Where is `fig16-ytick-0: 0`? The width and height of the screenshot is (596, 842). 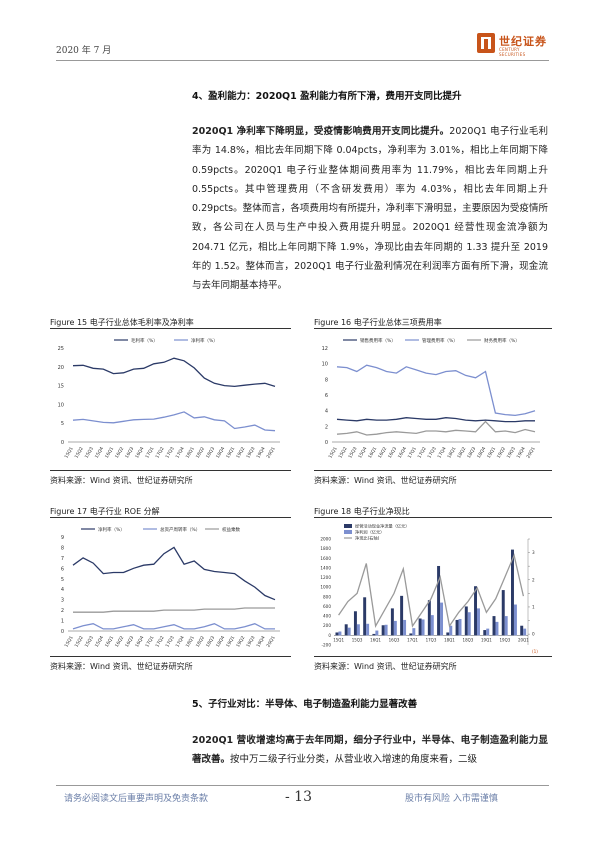 fig16-ytick-0: 0 is located at coordinates (326, 443).